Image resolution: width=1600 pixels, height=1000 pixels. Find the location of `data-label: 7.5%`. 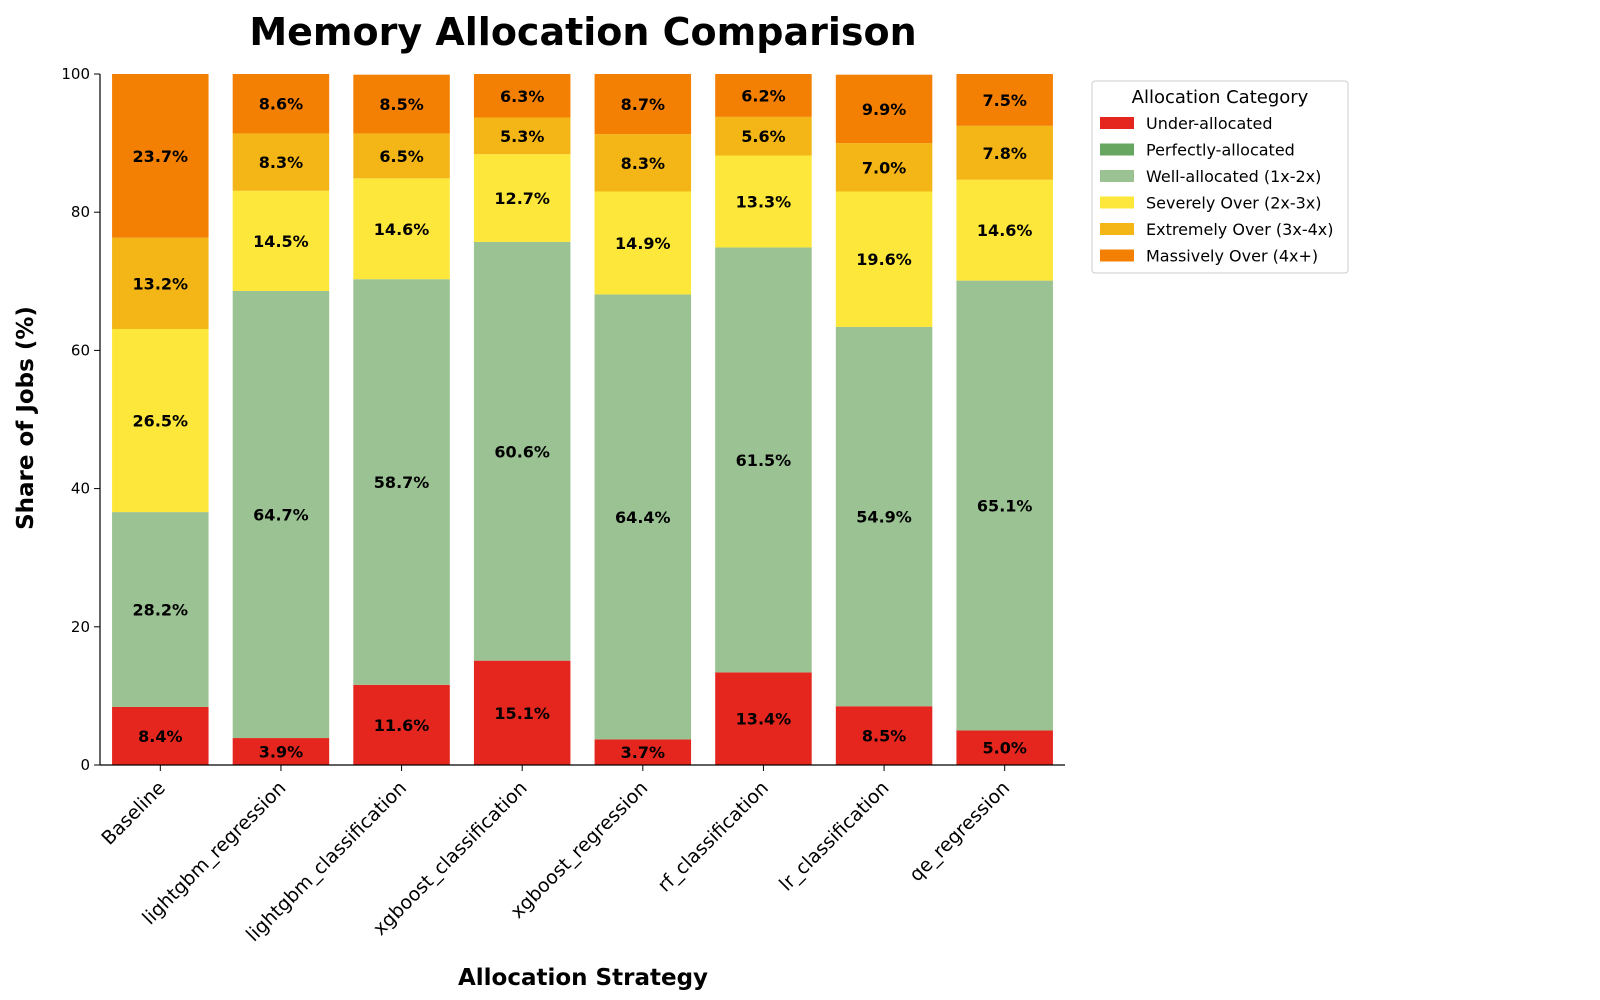

data-label: 7.5% is located at coordinates (1005, 100).